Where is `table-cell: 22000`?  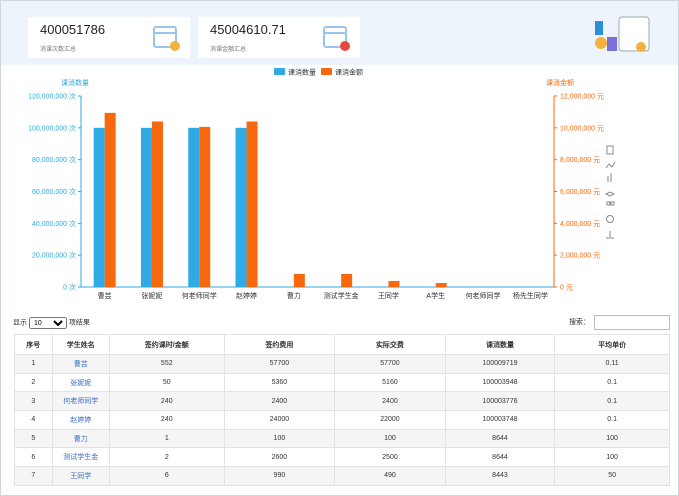 table-cell: 22000 is located at coordinates (390, 420).